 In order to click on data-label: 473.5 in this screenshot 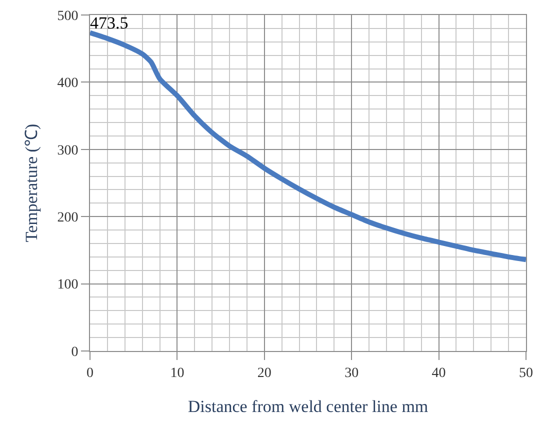, I will do `click(109, 23)`.